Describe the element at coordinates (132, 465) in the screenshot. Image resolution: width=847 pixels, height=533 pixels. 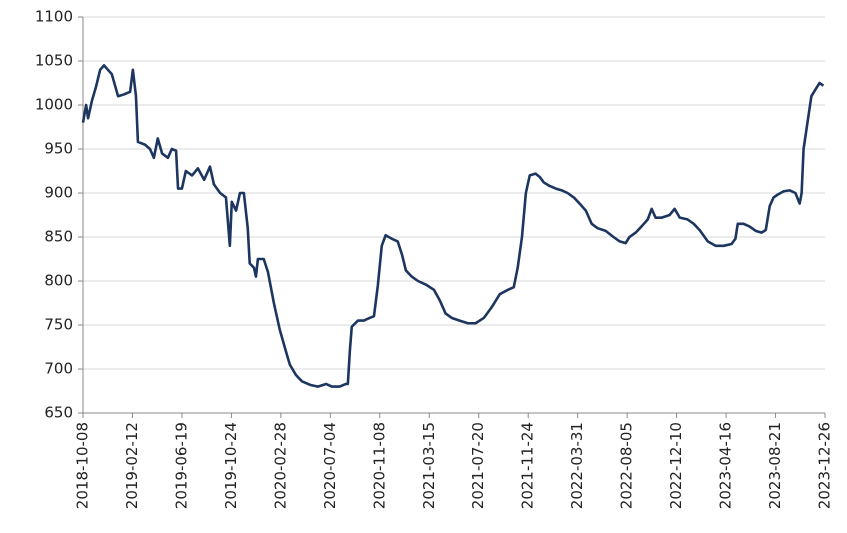
I see `x-tick-label: 2019-02-12` at that location.